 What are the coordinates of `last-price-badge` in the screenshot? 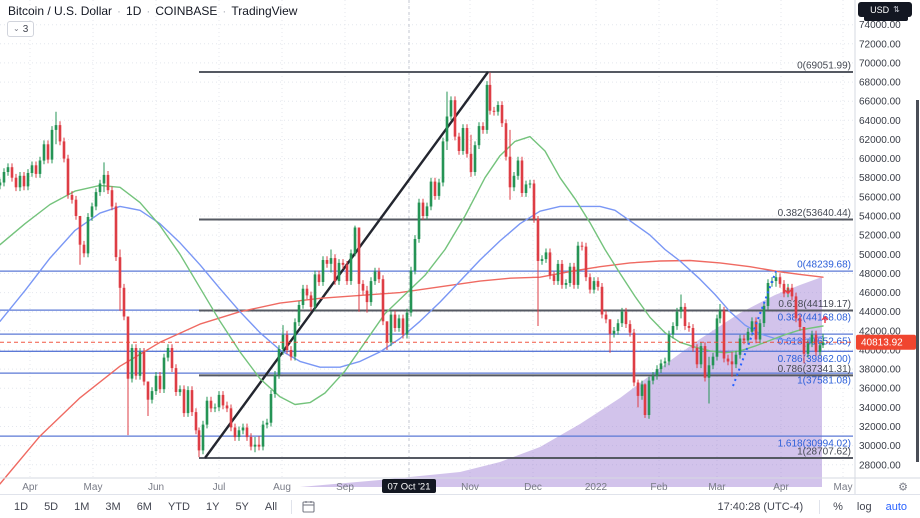 It's located at (886, 342).